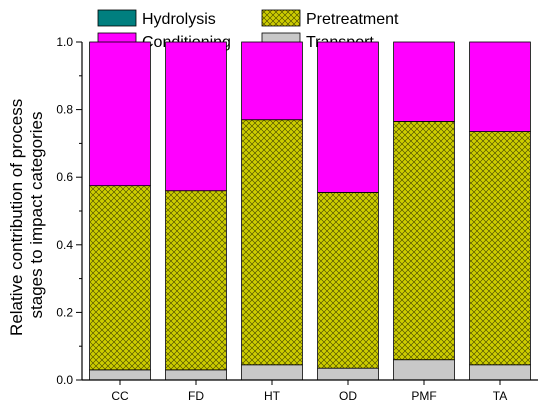 The image size is (550, 411). I want to click on legend-swatch-pretreatment, so click(281, 18).